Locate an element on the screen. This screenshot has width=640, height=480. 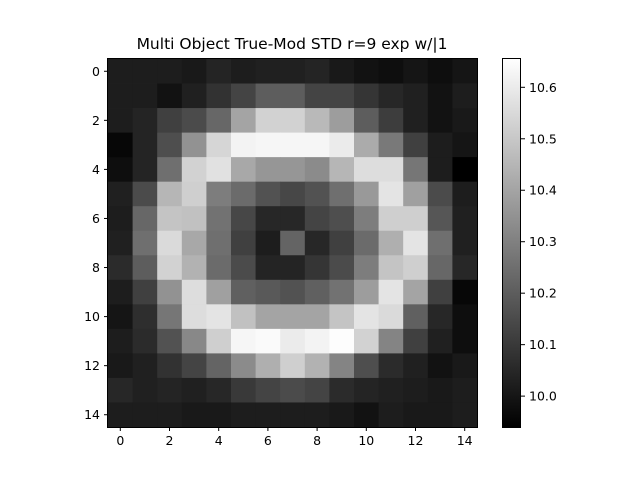
chart-title: Multi Object True-Mod STD r=9 exp w/|1 is located at coordinates (292, 44).